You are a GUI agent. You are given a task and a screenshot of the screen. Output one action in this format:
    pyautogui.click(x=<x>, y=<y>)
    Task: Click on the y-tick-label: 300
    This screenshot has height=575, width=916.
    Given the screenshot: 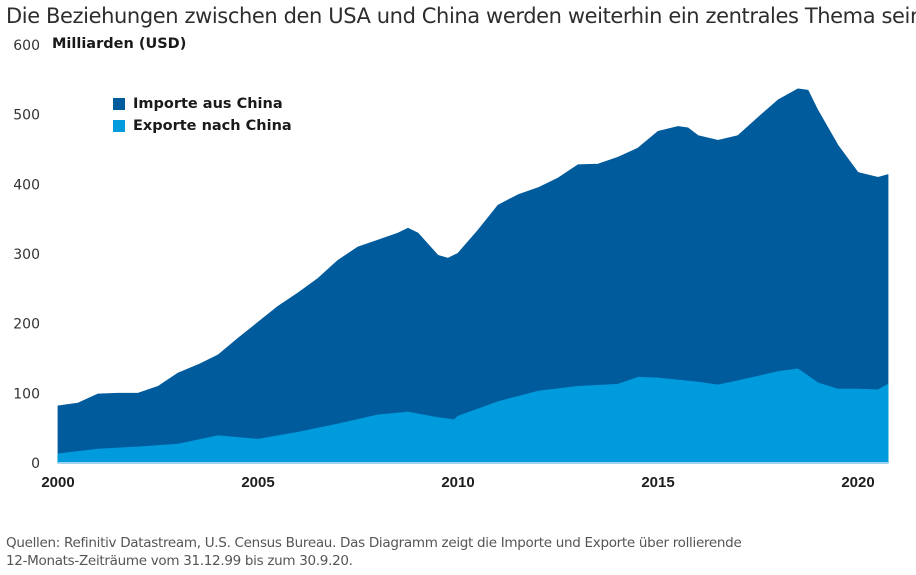 What is the action you would take?
    pyautogui.click(x=26, y=255)
    